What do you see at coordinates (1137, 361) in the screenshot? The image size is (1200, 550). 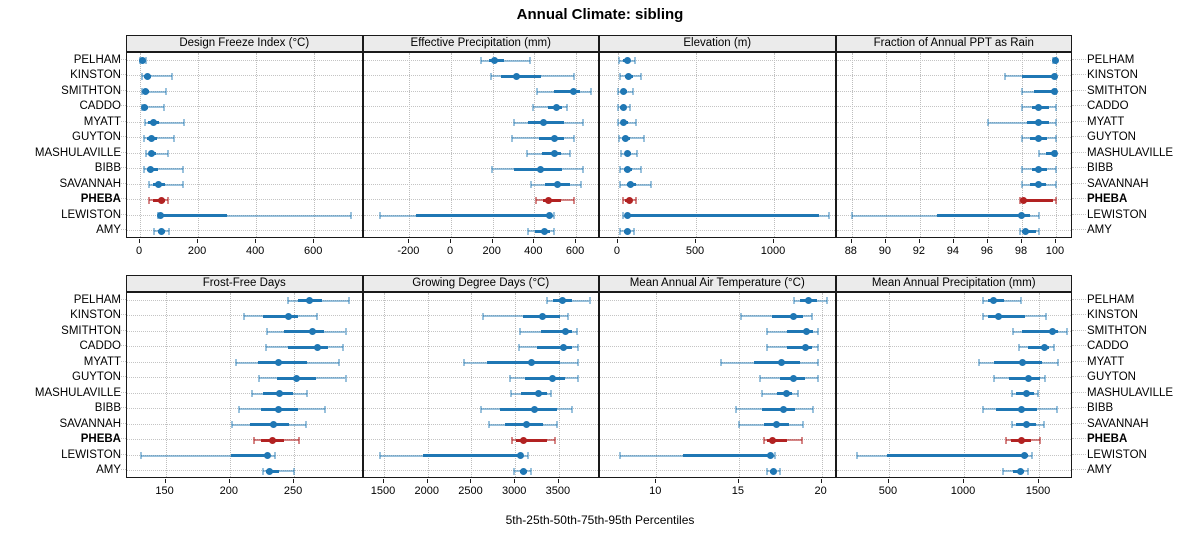 I see `site-label-right: MYATT` at bounding box center [1137, 361].